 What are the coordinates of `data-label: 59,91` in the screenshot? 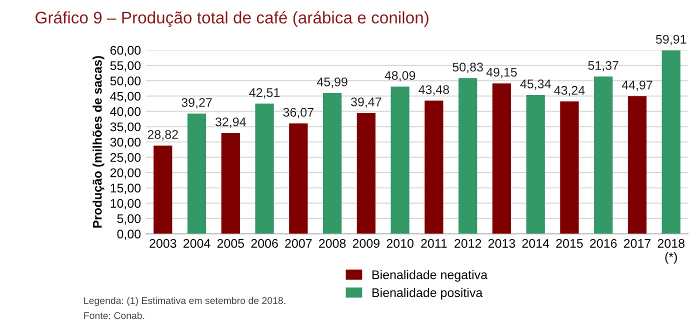 It's located at (671, 40).